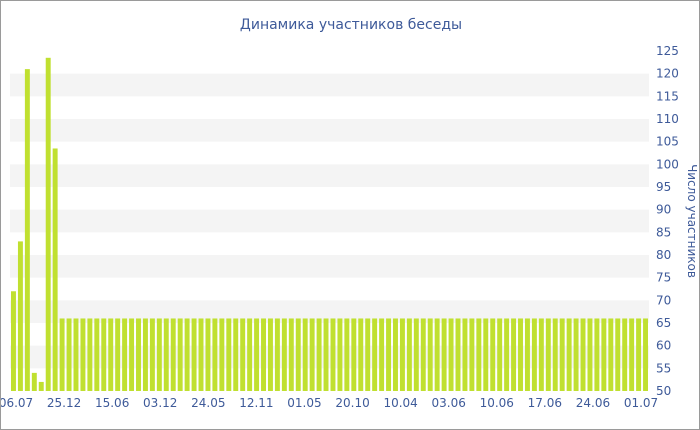 This screenshot has width=700, height=430. Describe the element at coordinates (304, 403) in the screenshot. I see `x-tick-label: 01.05` at that location.